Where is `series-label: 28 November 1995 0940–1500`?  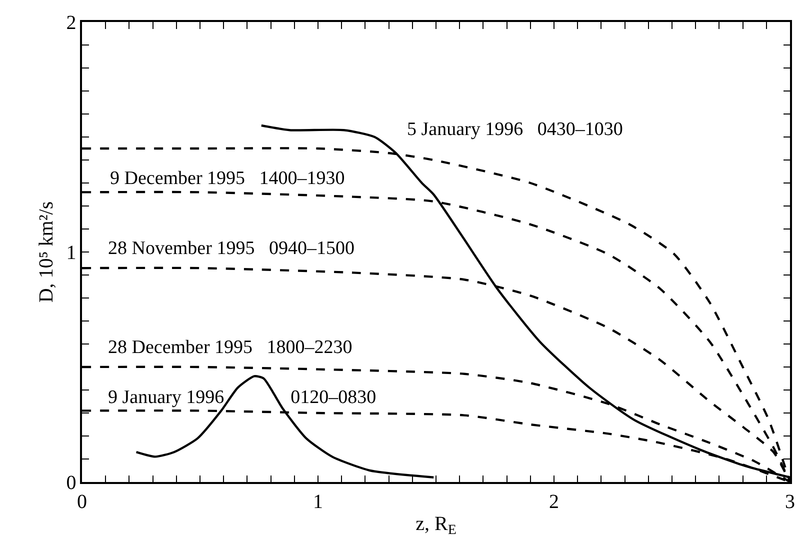
series-label: 28 November 1995 0940–1500 is located at coordinates (231, 248).